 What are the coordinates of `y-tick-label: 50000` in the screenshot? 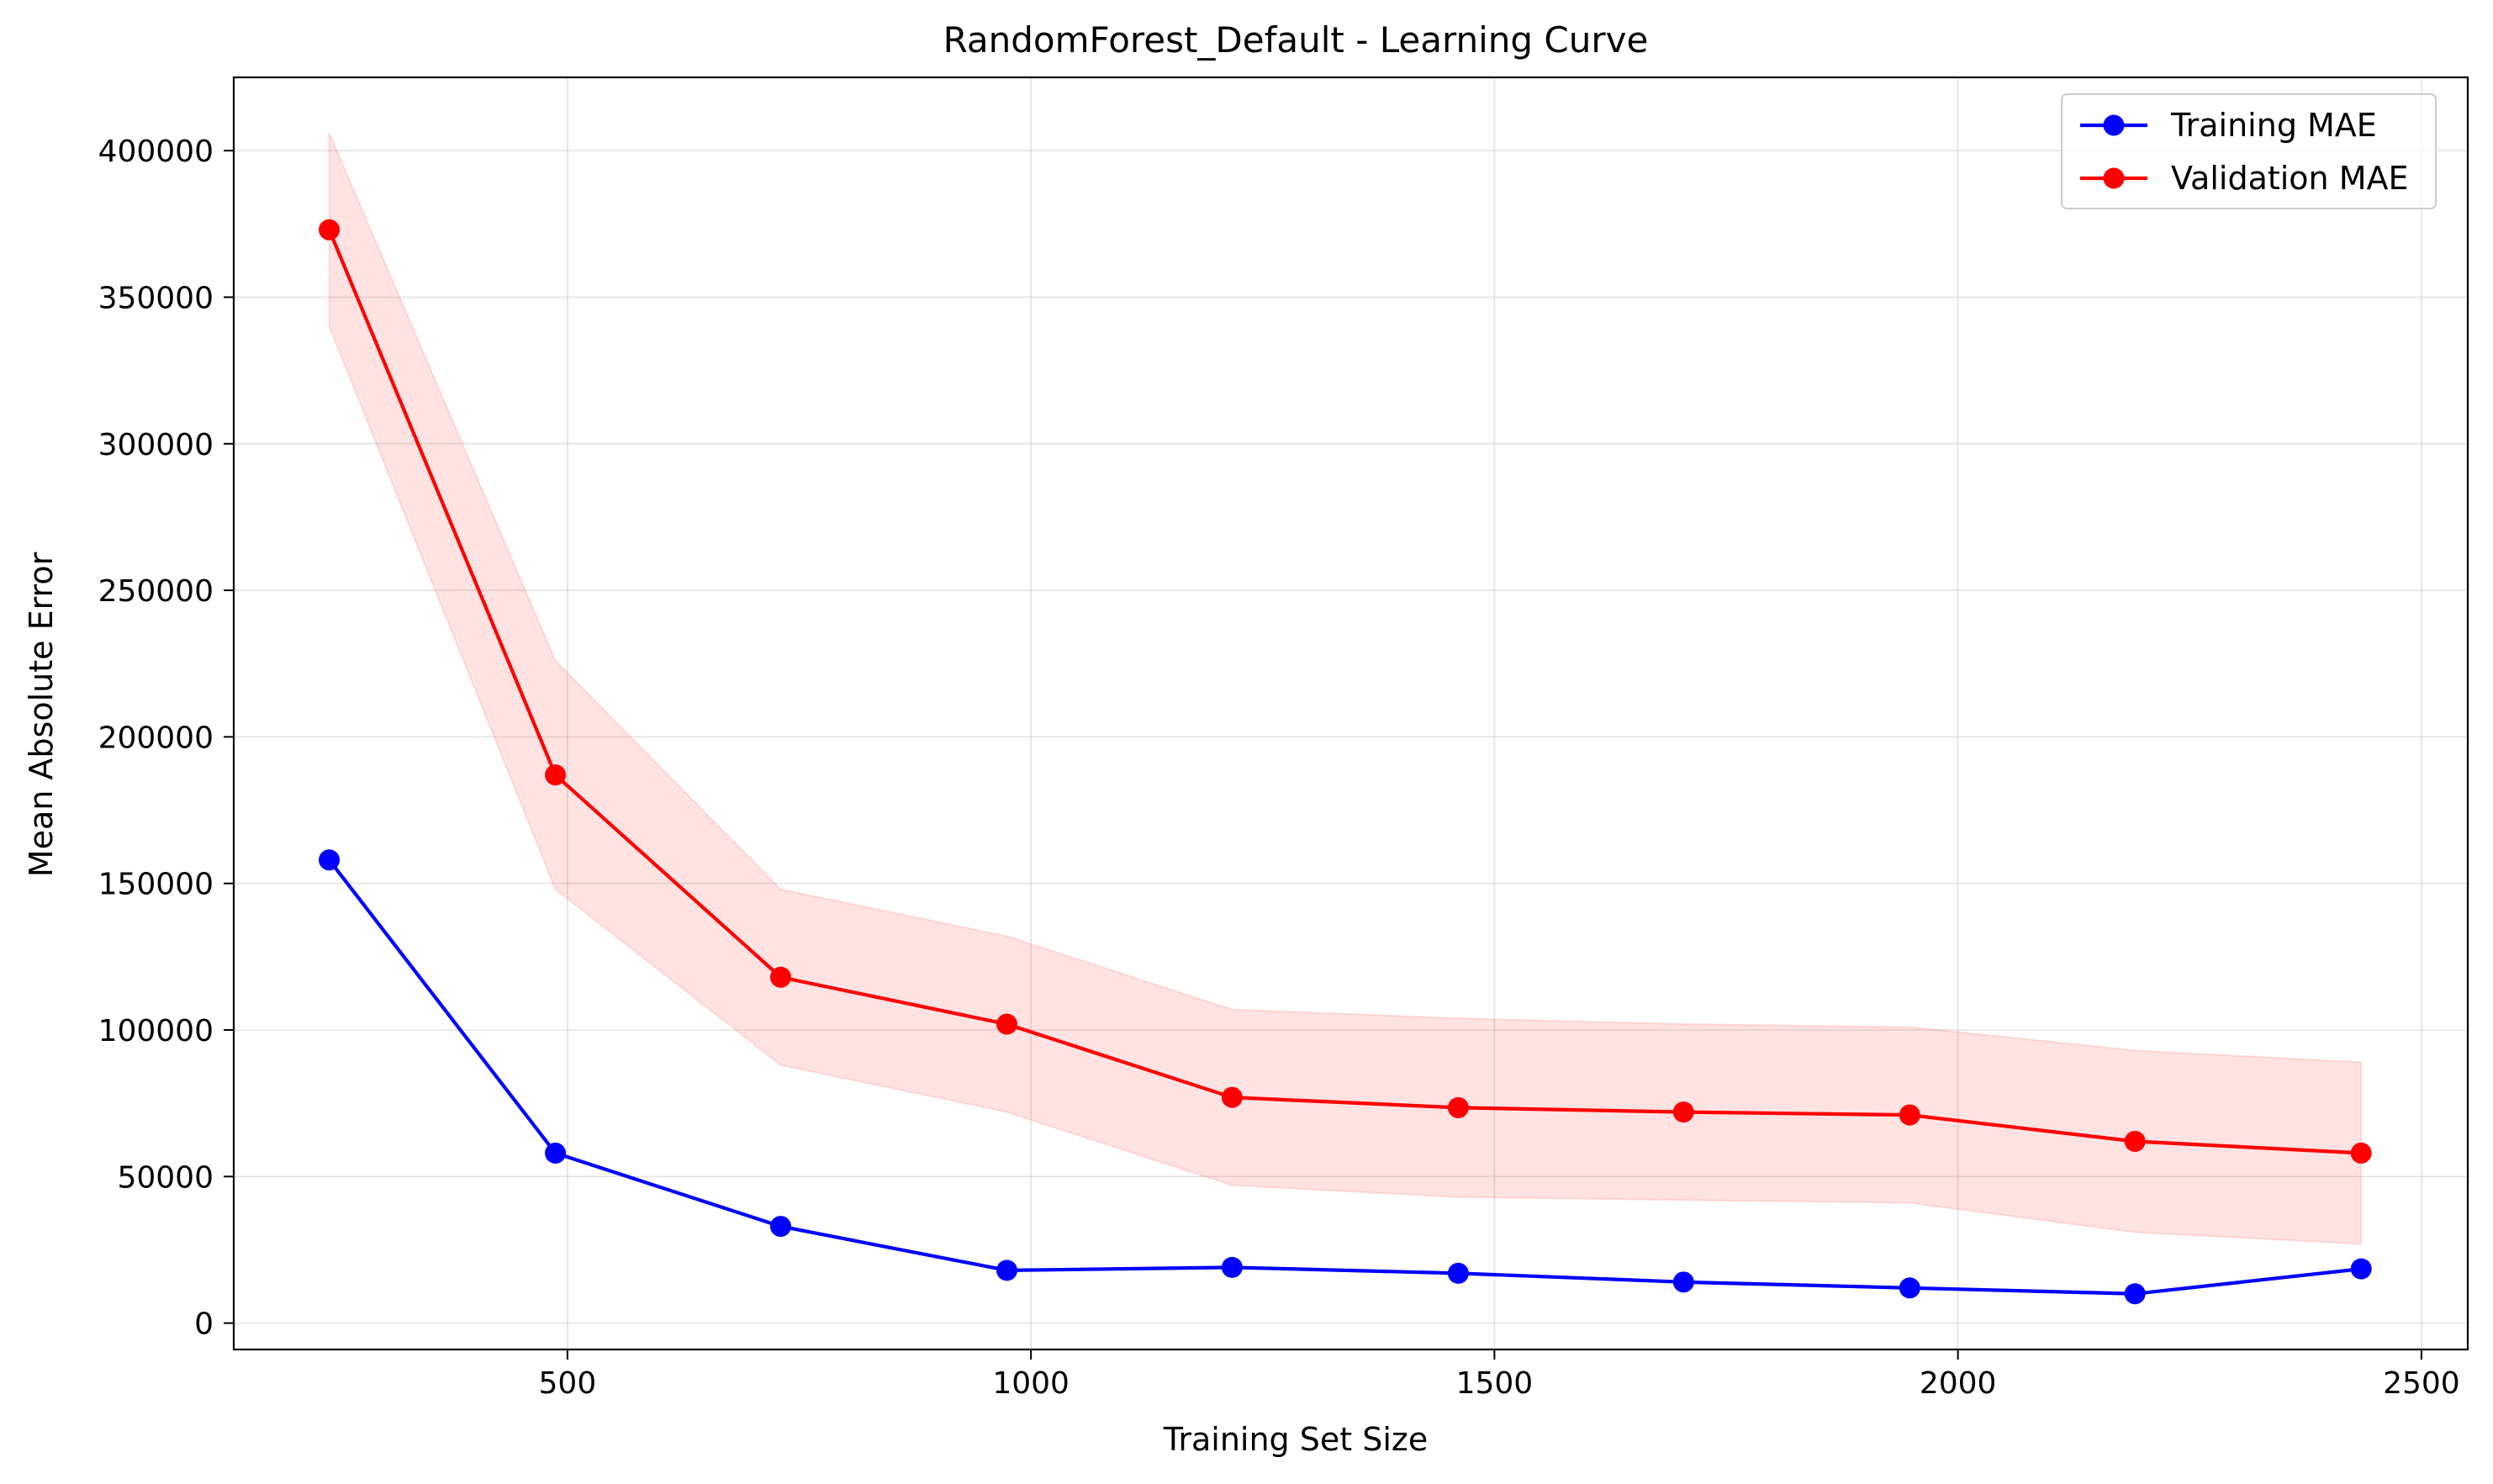 It's located at (165, 1177).